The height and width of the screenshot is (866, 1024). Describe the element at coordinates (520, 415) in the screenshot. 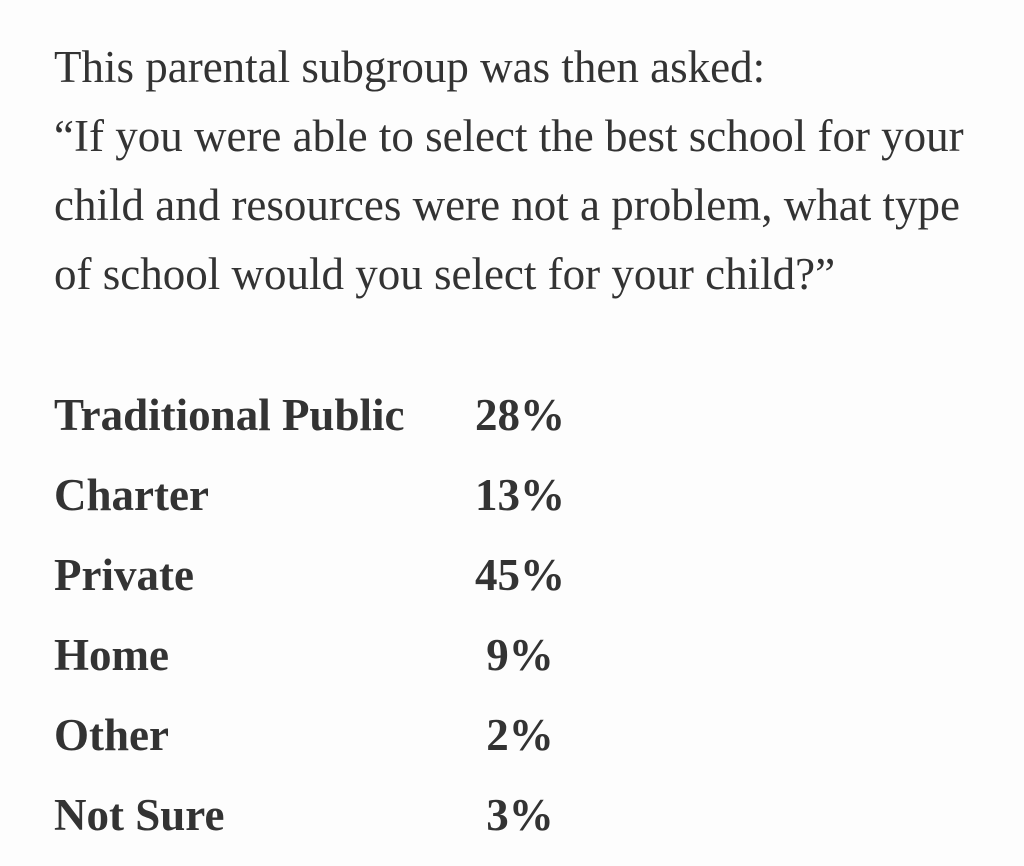

I see `result-value: 28%` at that location.